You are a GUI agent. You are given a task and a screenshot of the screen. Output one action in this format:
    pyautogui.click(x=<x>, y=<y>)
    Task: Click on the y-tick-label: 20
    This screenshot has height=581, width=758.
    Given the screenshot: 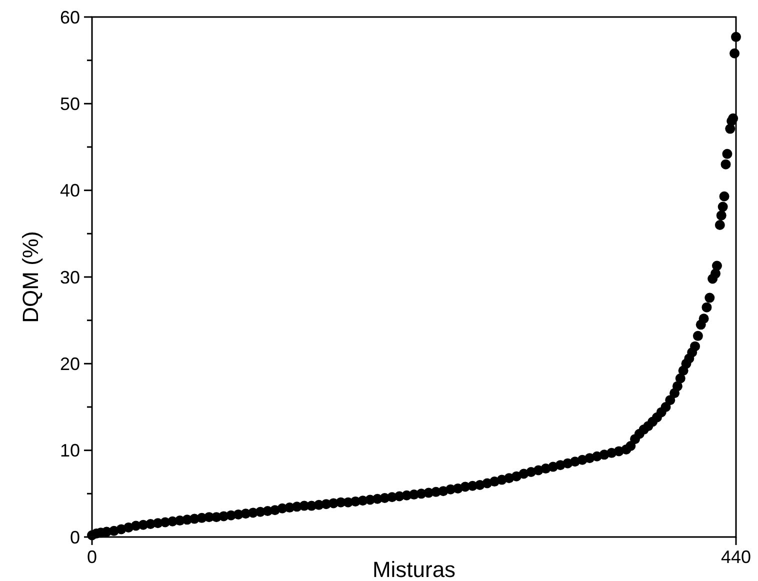 What is the action you would take?
    pyautogui.click(x=70, y=364)
    